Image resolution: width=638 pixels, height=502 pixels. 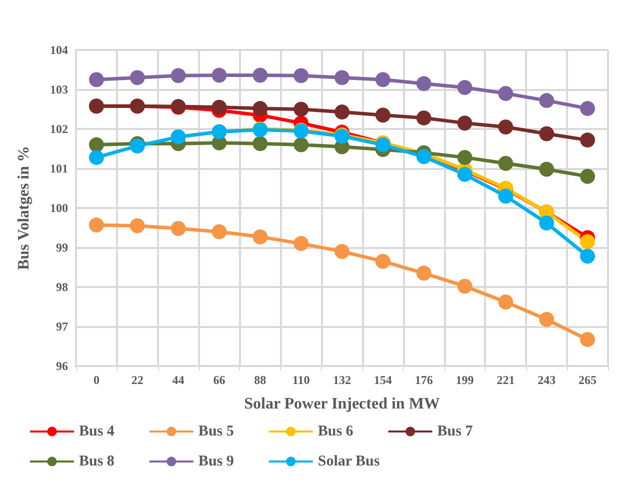 What do you see at coordinates (505, 380) in the screenshot?
I see `x-tick-label: 221` at bounding box center [505, 380].